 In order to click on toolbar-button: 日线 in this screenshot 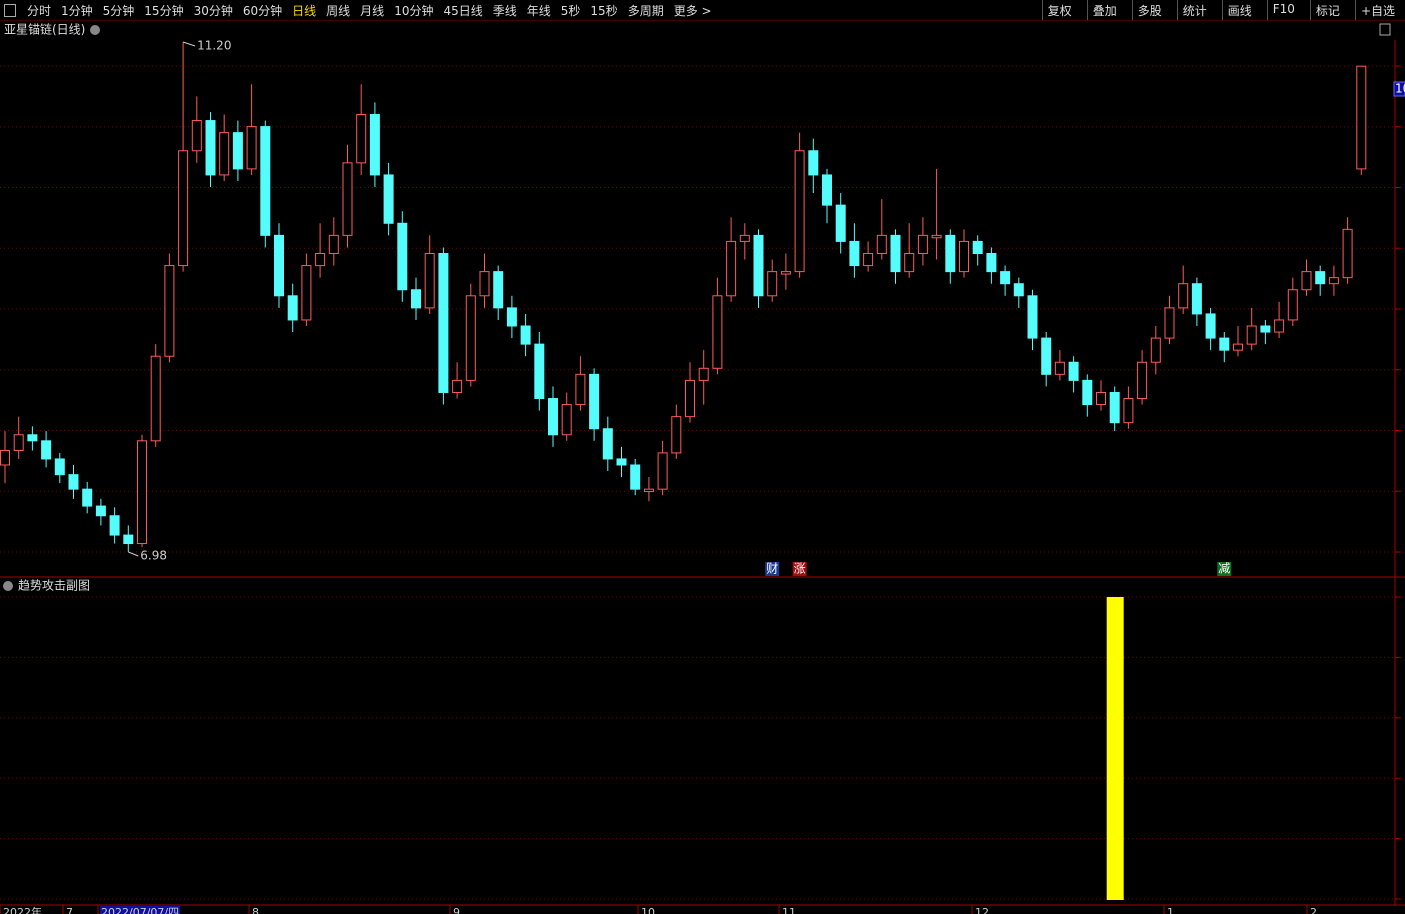, I will do `click(304, 10)`.